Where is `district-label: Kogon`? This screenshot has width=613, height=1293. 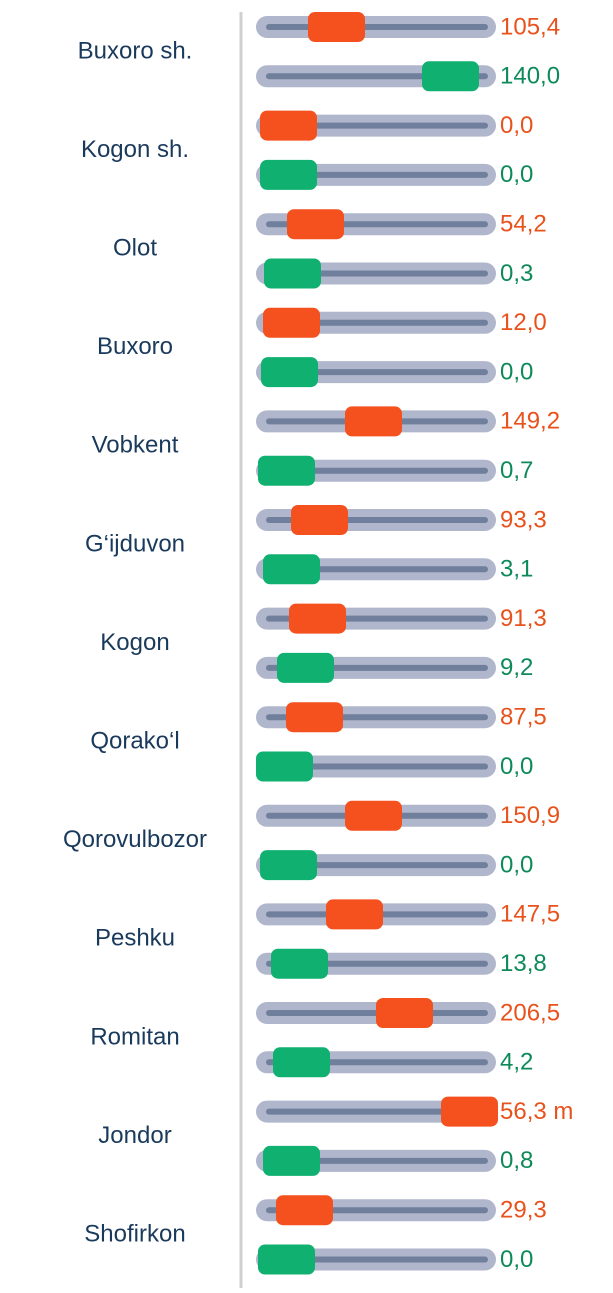
district-label: Kogon is located at coordinates (134, 642).